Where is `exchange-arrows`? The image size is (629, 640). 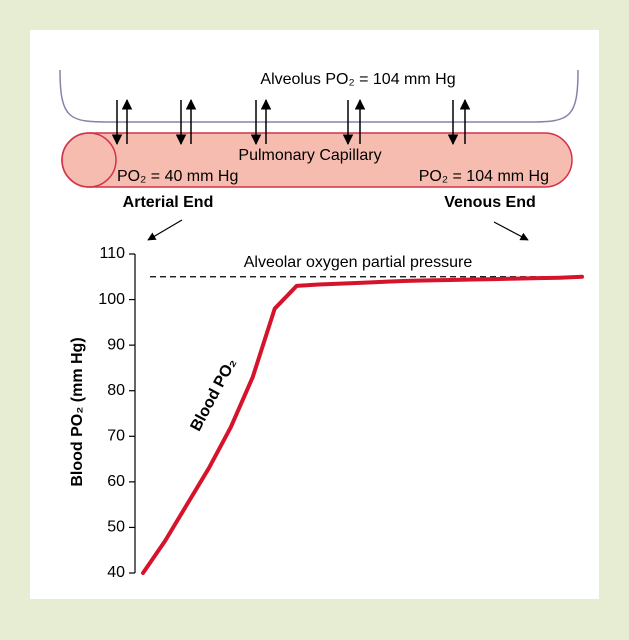 exchange-arrows is located at coordinates (291, 122).